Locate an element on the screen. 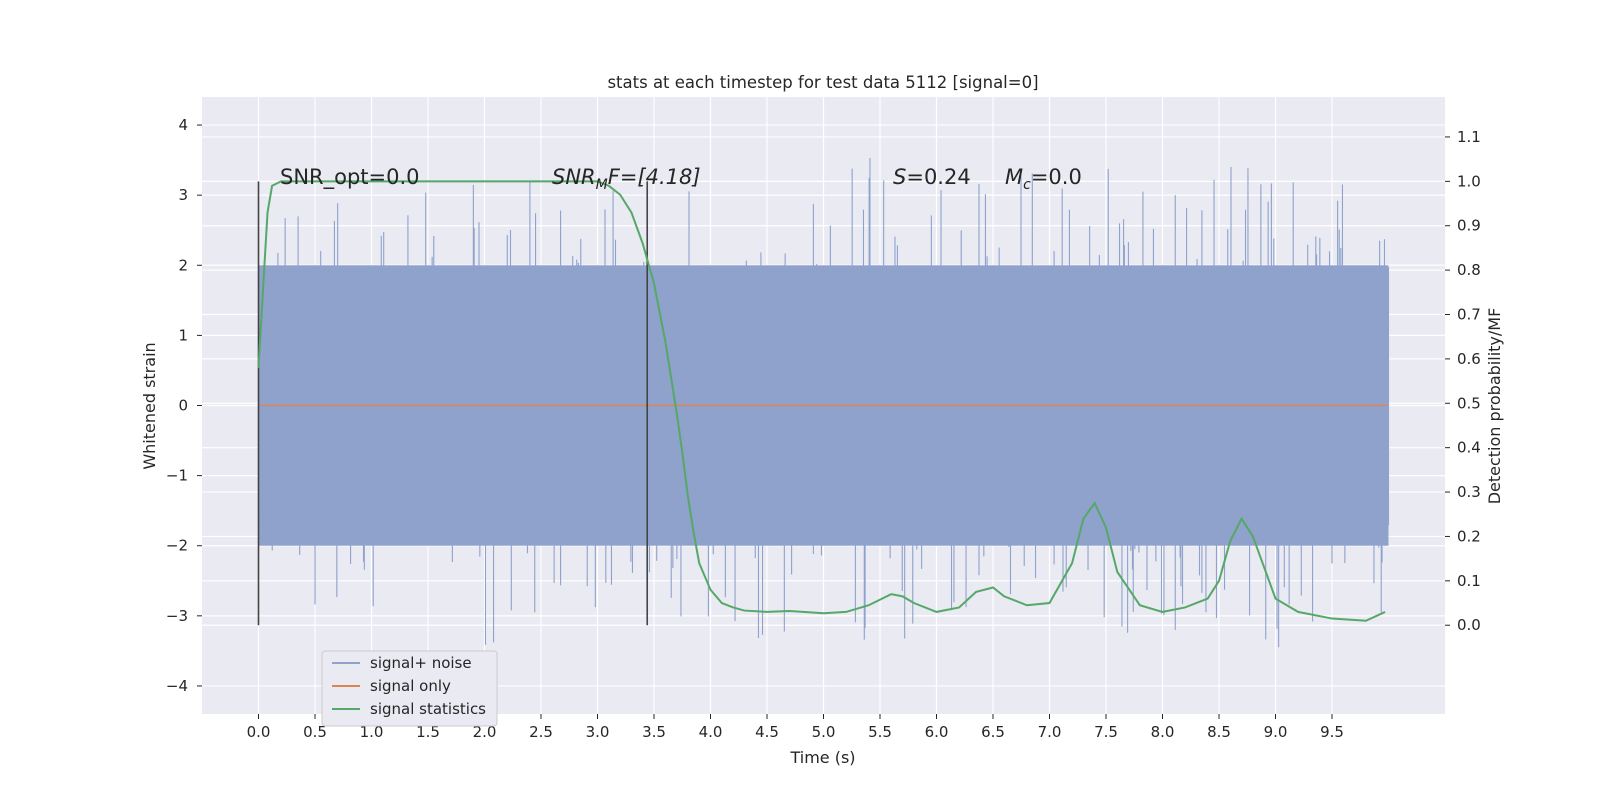 This screenshot has width=1600, height=805. annotation-snr-mf-symbol: SNR is located at coordinates (574, 177).